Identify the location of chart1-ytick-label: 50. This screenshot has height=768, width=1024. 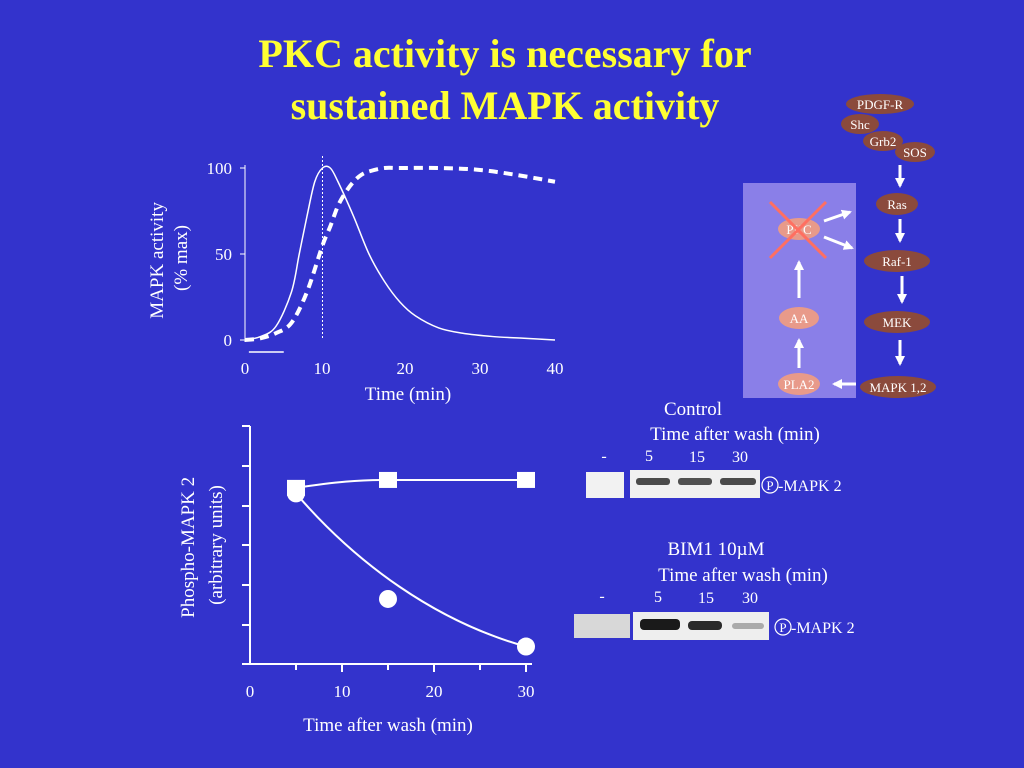
(223, 254).